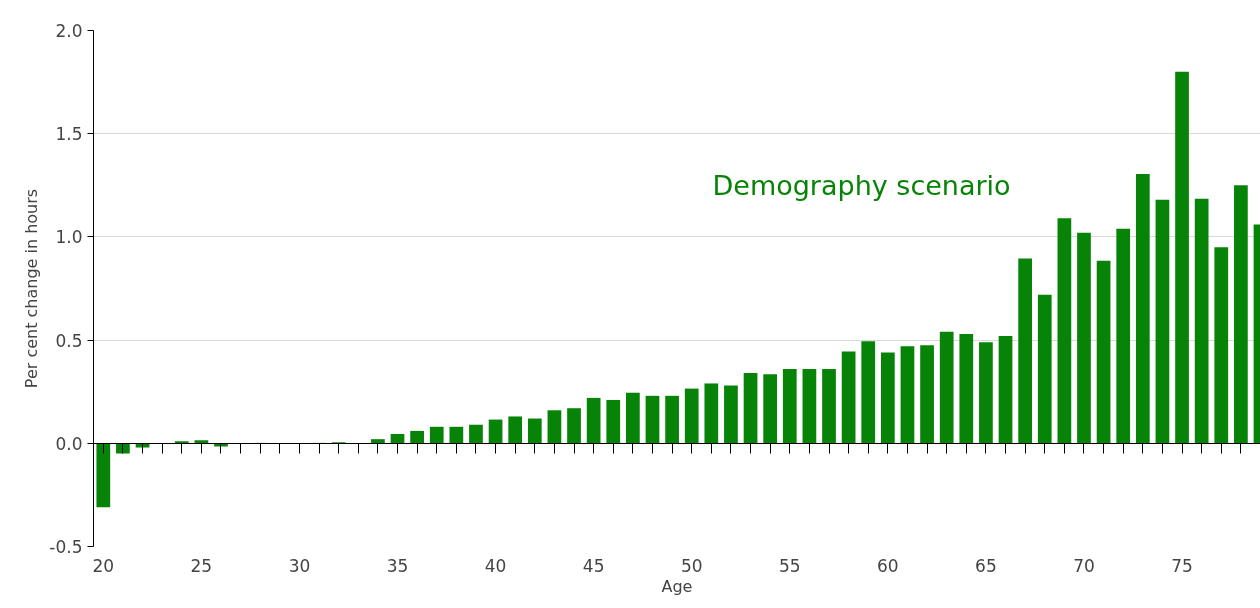 This screenshot has height=608, width=1260. I want to click on y-axis-title: Per cent change in hours, so click(32, 288).